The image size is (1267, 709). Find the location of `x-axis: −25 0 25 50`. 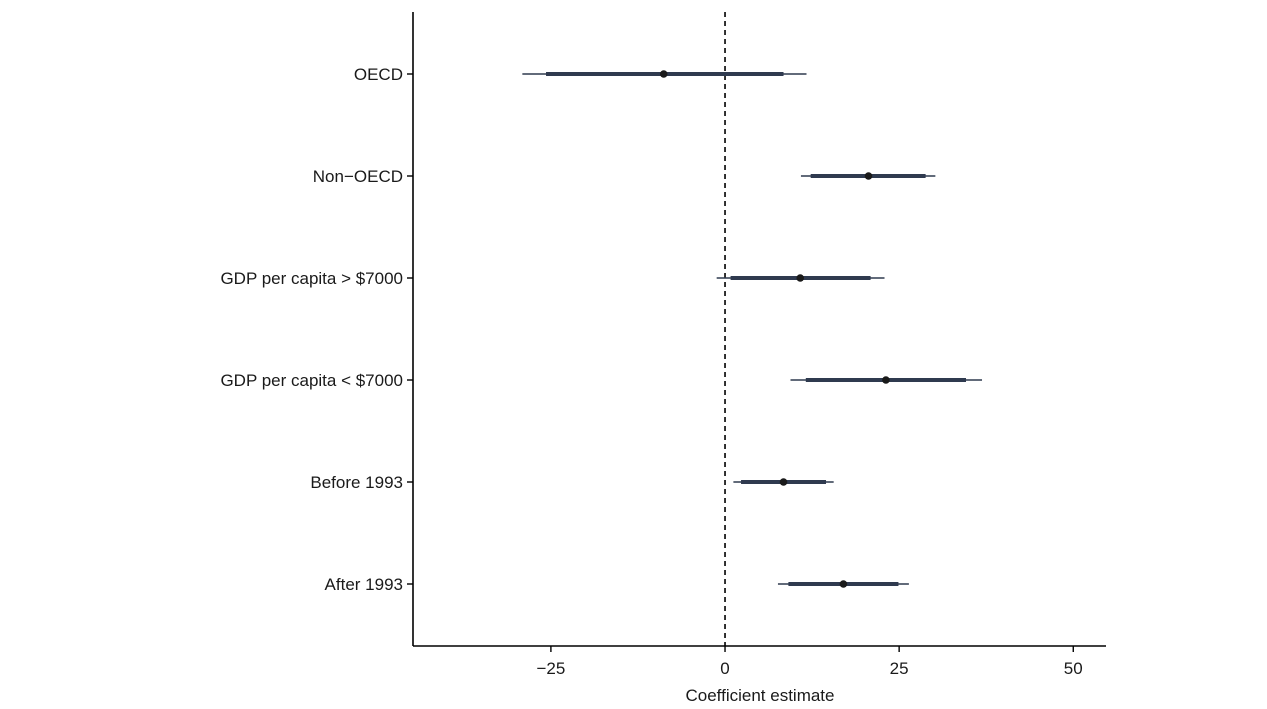

x-axis: −25 0 25 50 is located at coordinates (809, 662).